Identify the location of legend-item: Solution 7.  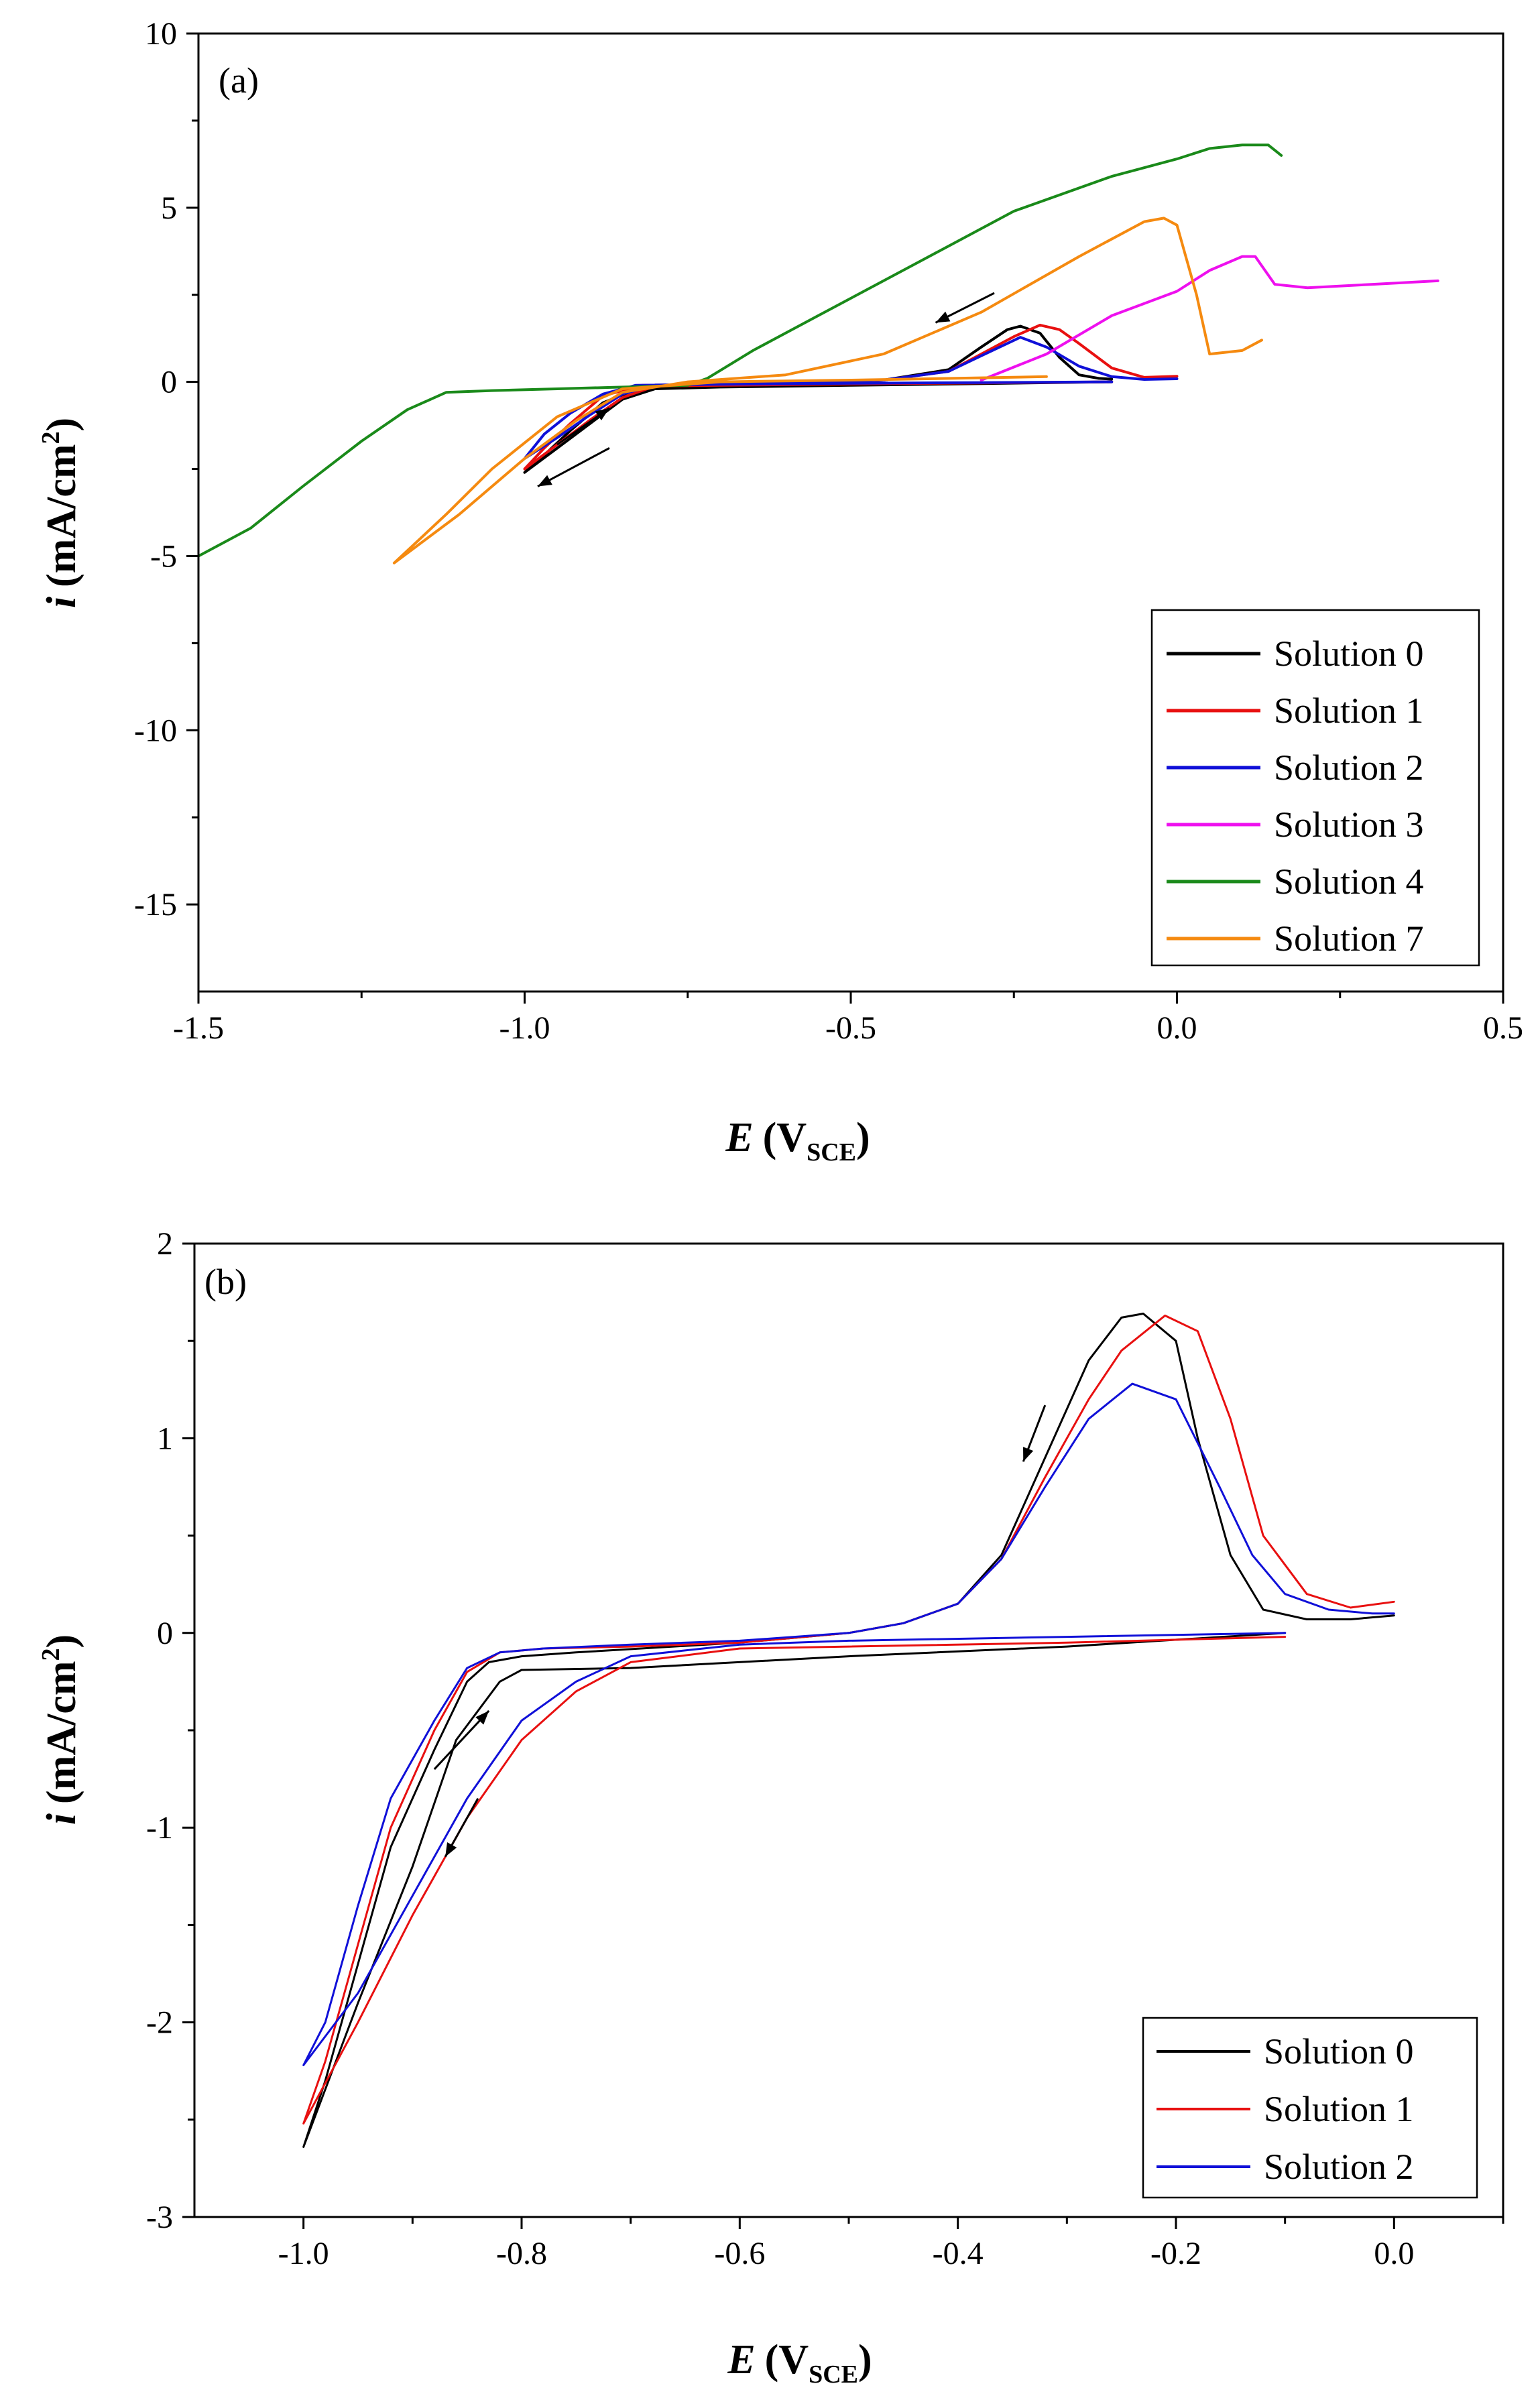
(1295, 938).